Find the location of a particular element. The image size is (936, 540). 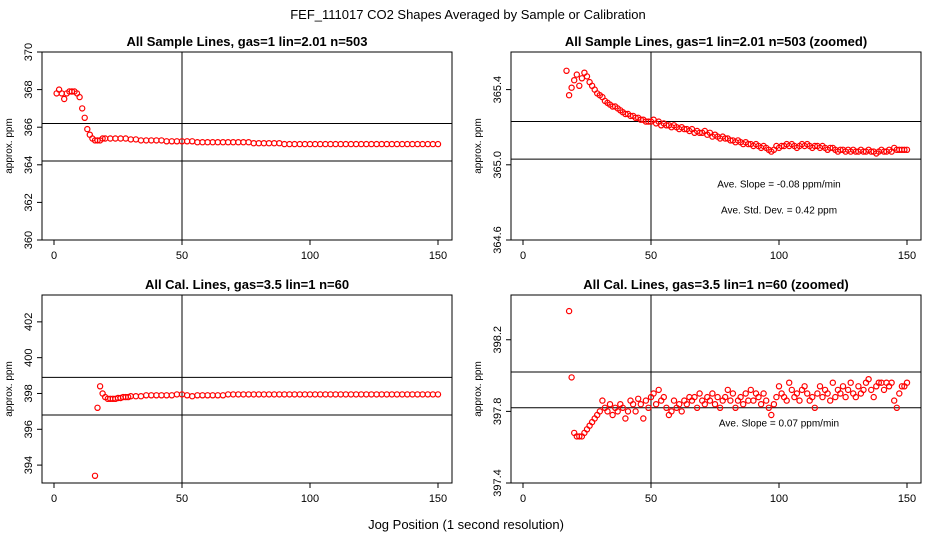

x-tick-label: 150 is located at coordinates (907, 499).